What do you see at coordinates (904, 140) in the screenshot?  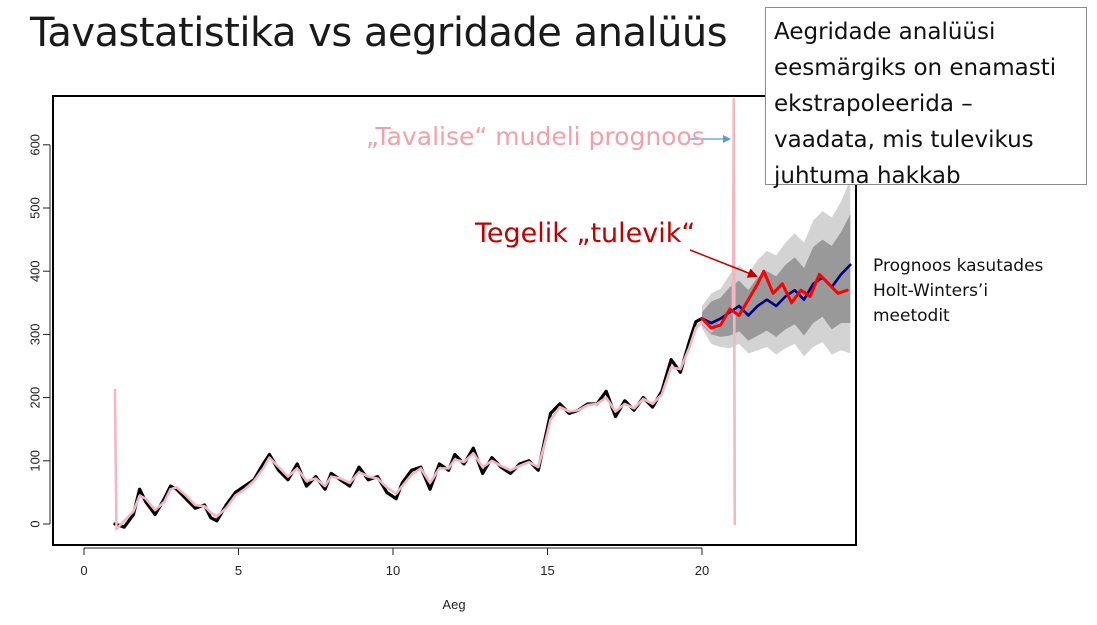 I see `callout-line: vaadata, mis tulevikus` at bounding box center [904, 140].